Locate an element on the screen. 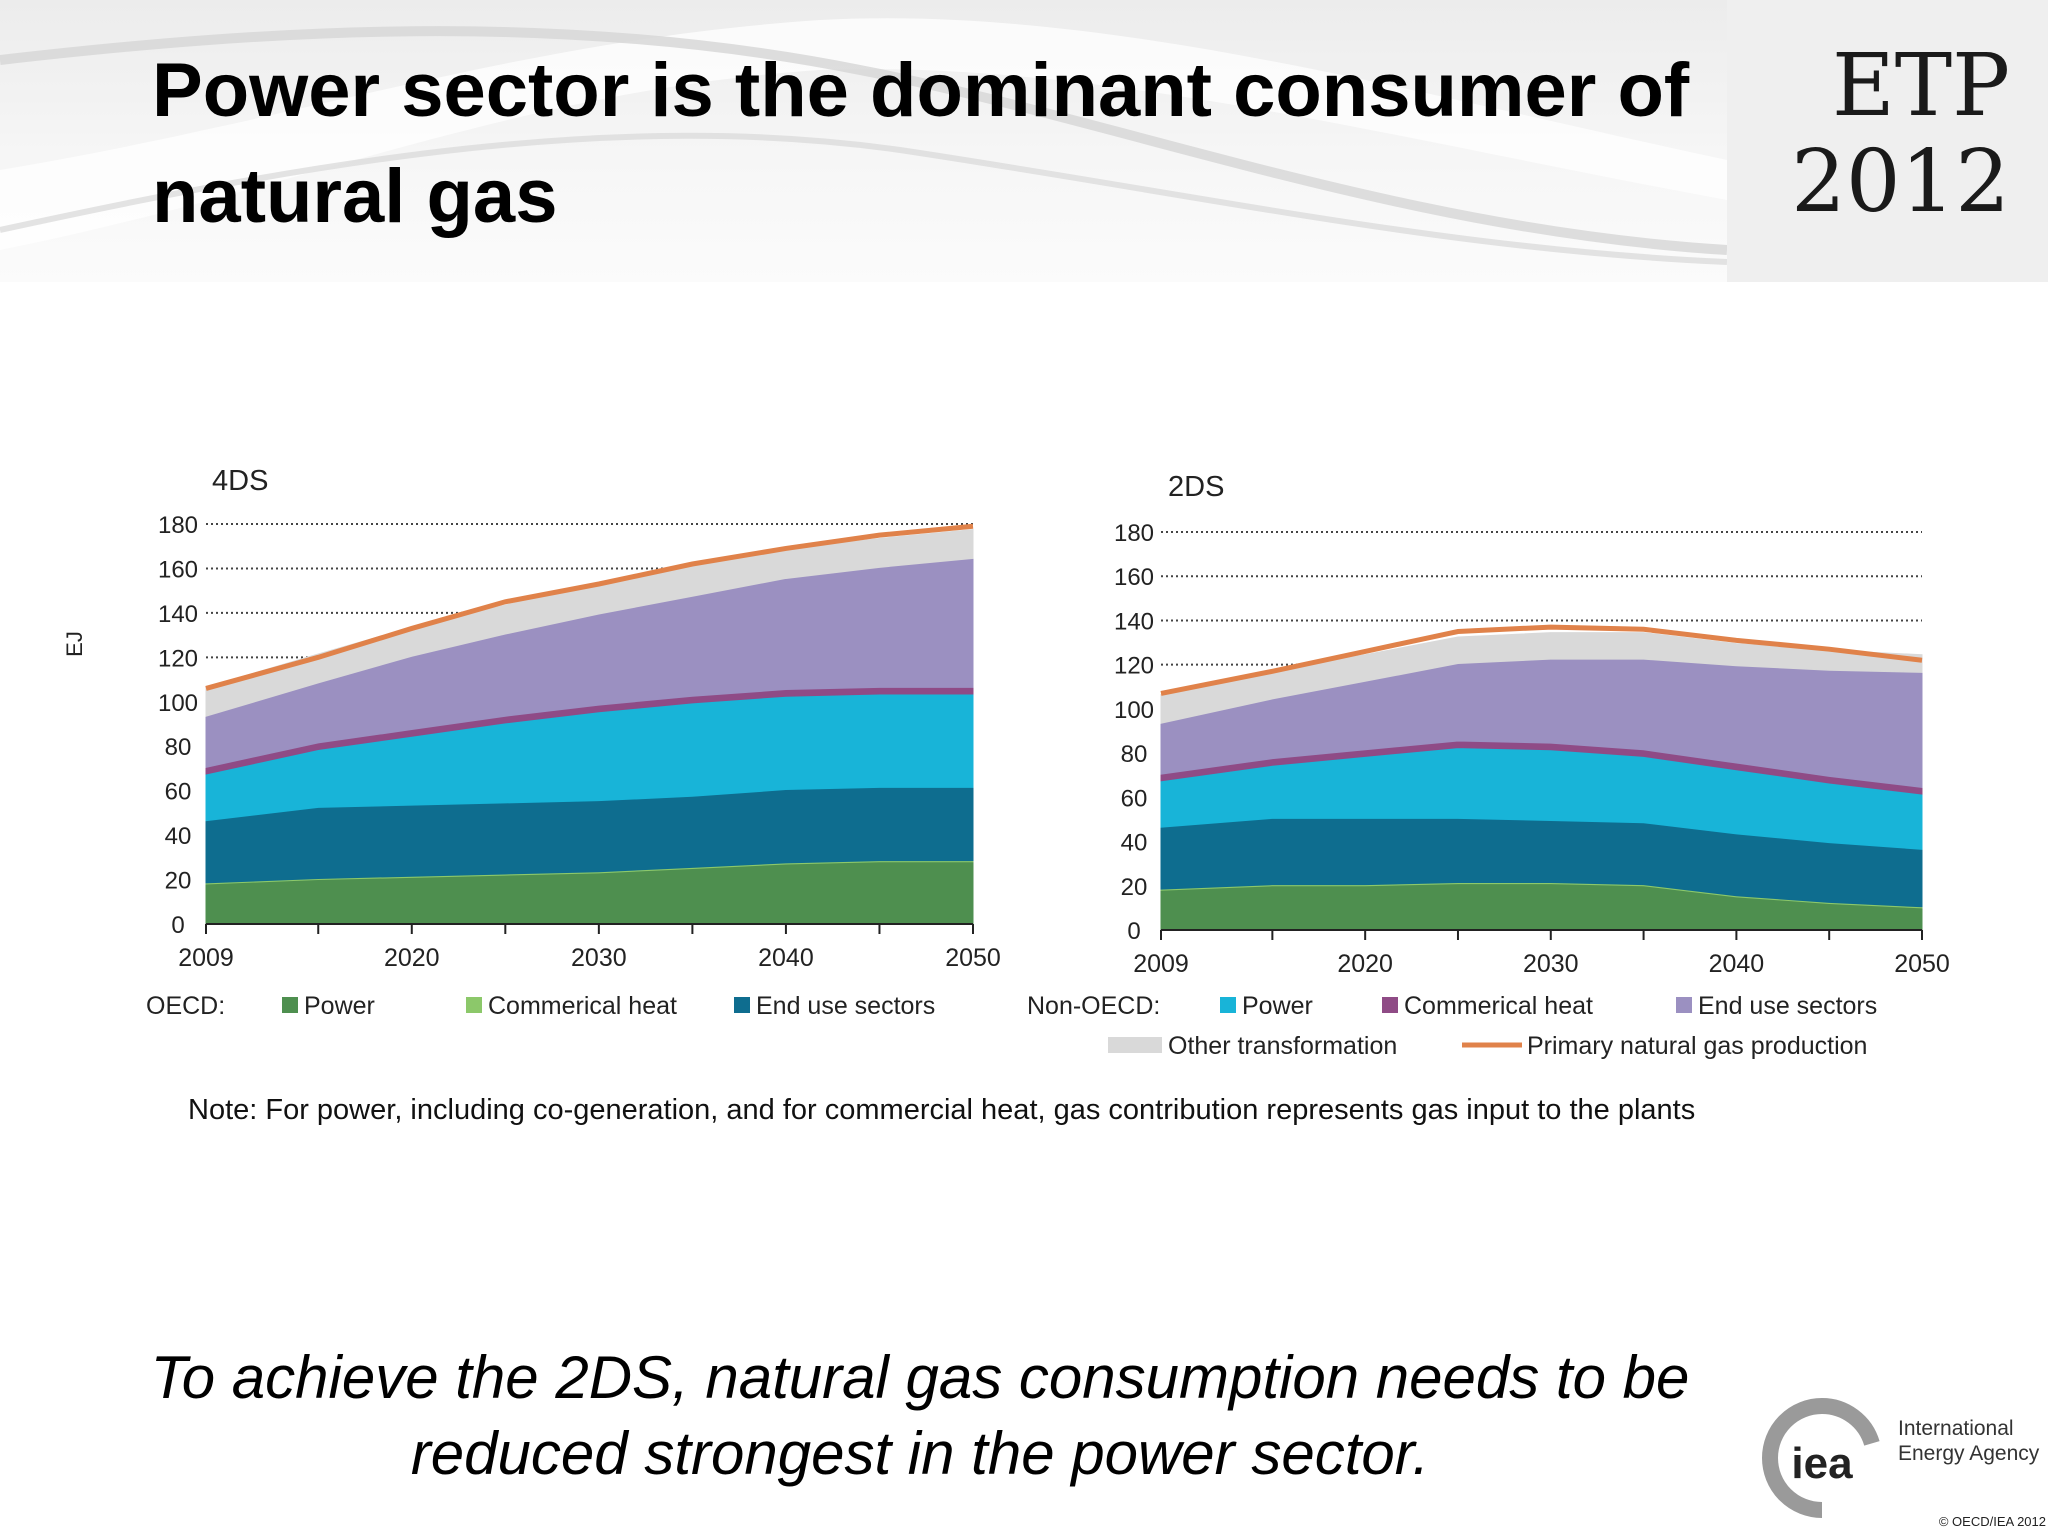 Image resolution: width=2048 pixels, height=1536 pixels. iea-name-line1: International is located at coordinates (1956, 1428).